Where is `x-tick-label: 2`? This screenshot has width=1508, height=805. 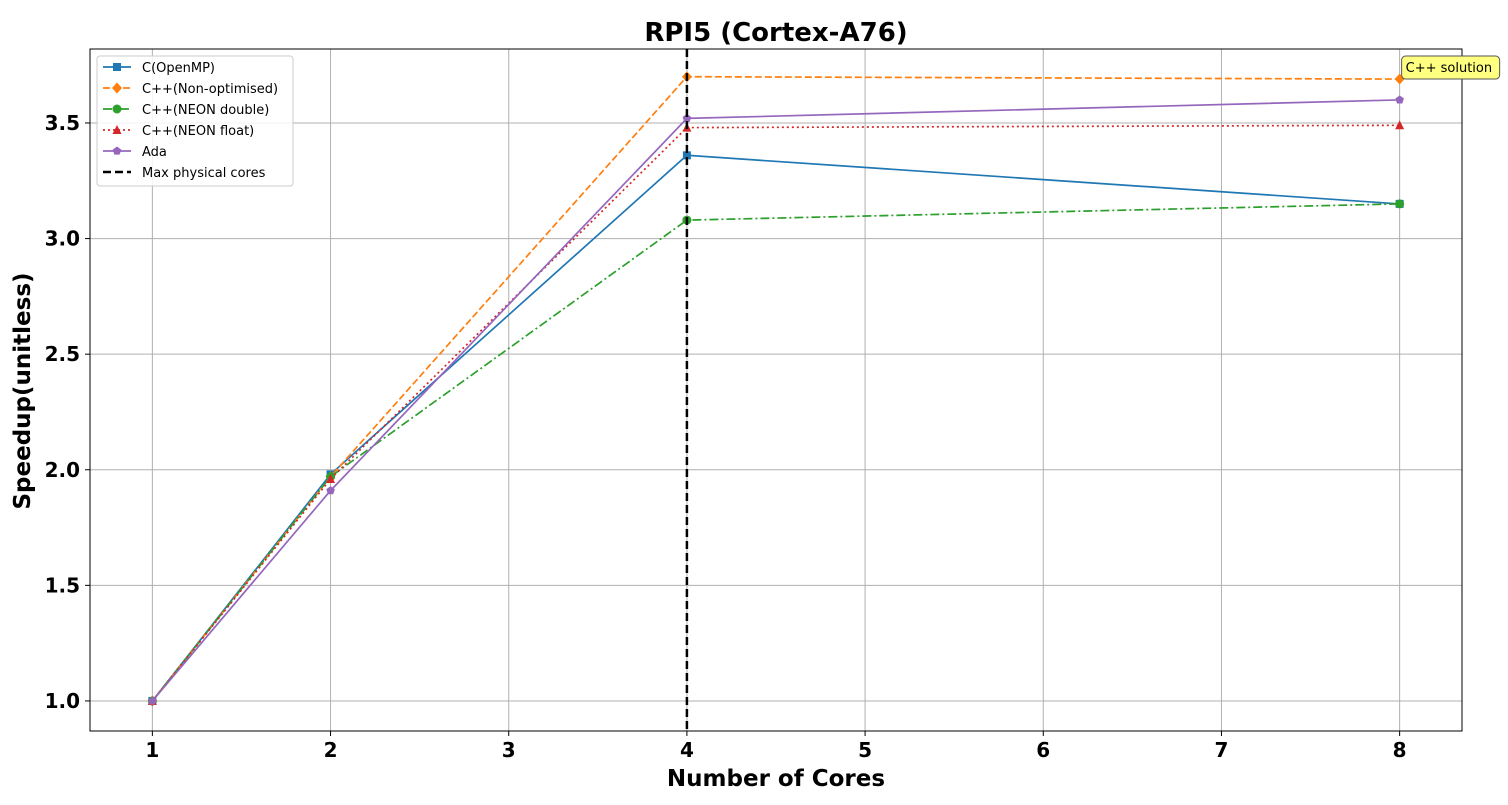
x-tick-label: 2 is located at coordinates (331, 750).